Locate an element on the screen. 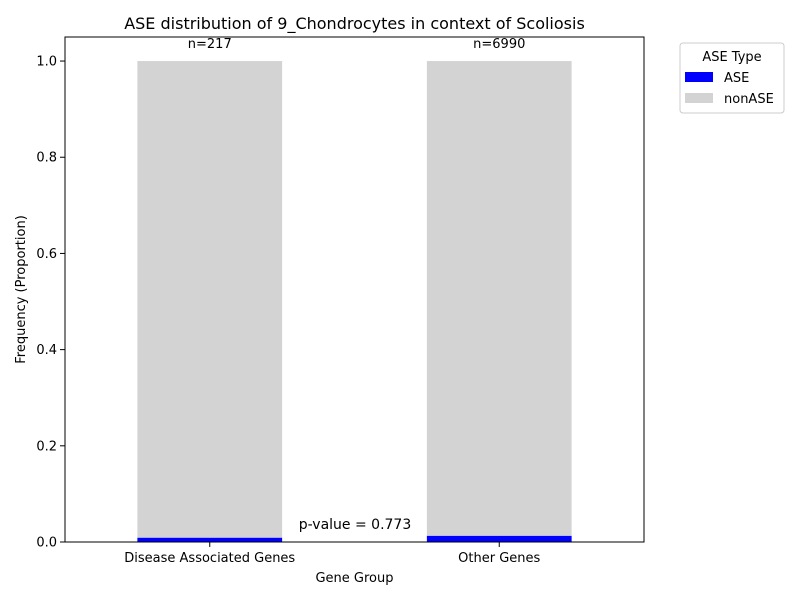 This screenshot has height=600, width=800. legend-label-ase: ASE is located at coordinates (736, 78).